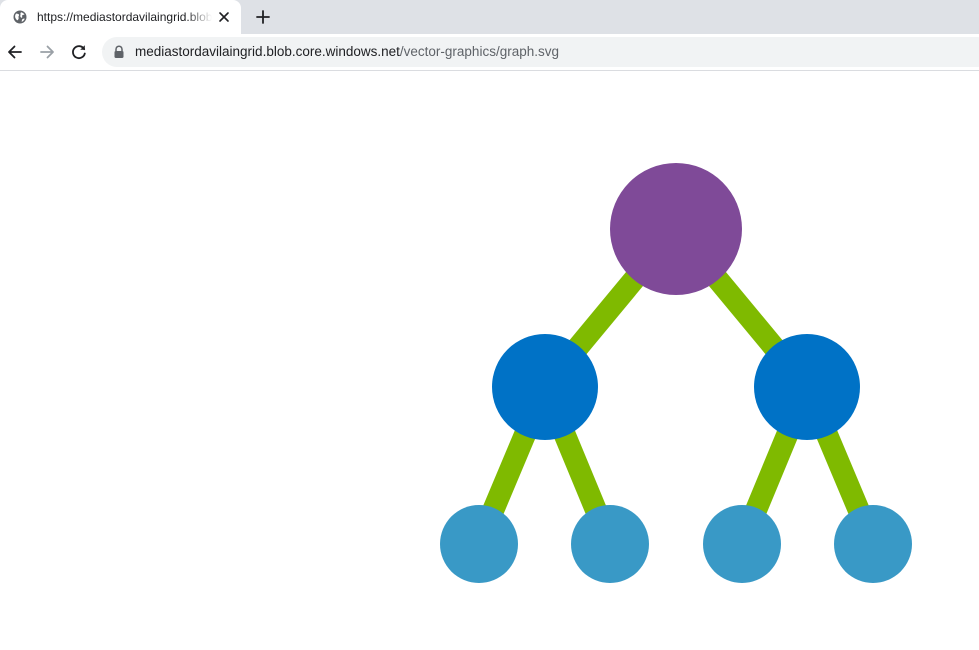  What do you see at coordinates (479, 51) in the screenshot?
I see `url-path: /vector-graphics/graph.svg` at bounding box center [479, 51].